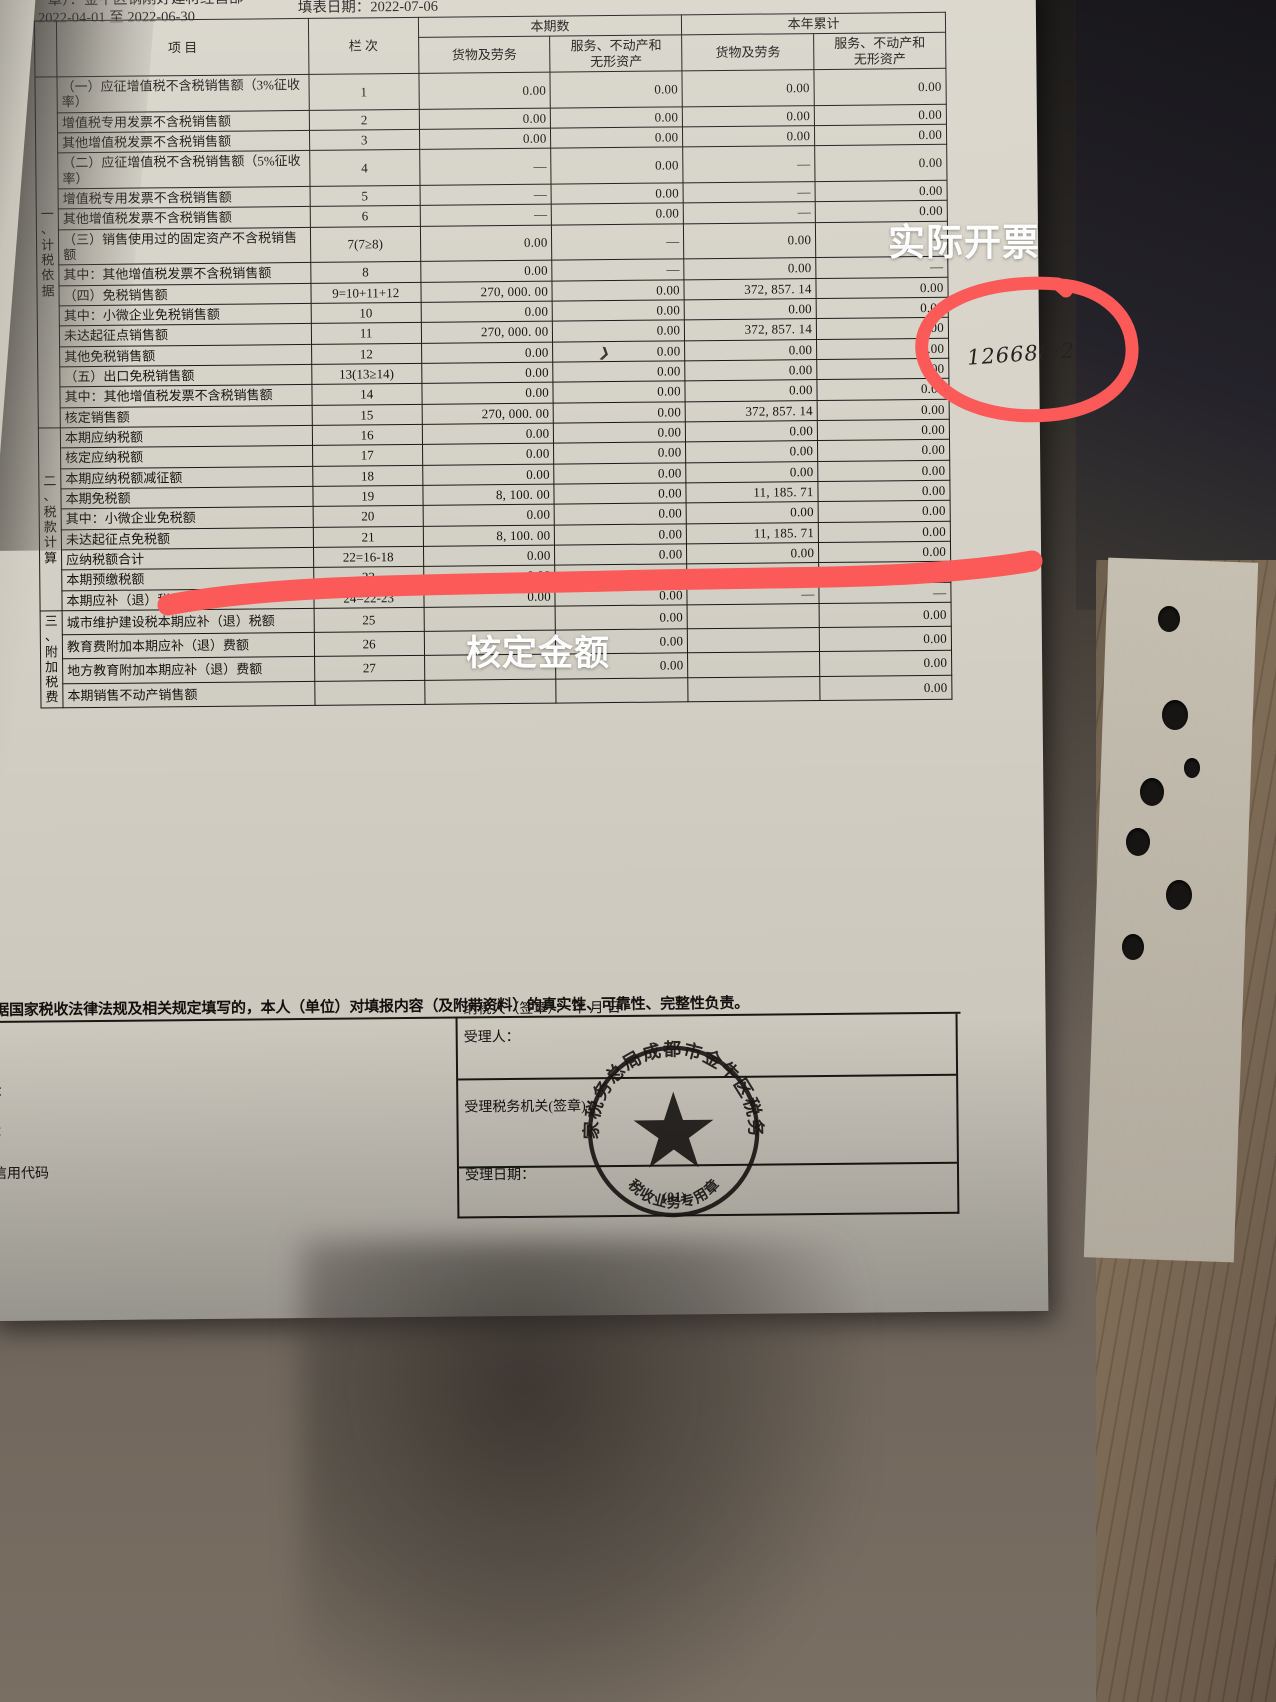 Image resolution: width=1276 pixels, height=1702 pixels. What do you see at coordinates (187, 518) in the screenshot?
I see `row-item-label: 其中：小微企业免税额` at bounding box center [187, 518].